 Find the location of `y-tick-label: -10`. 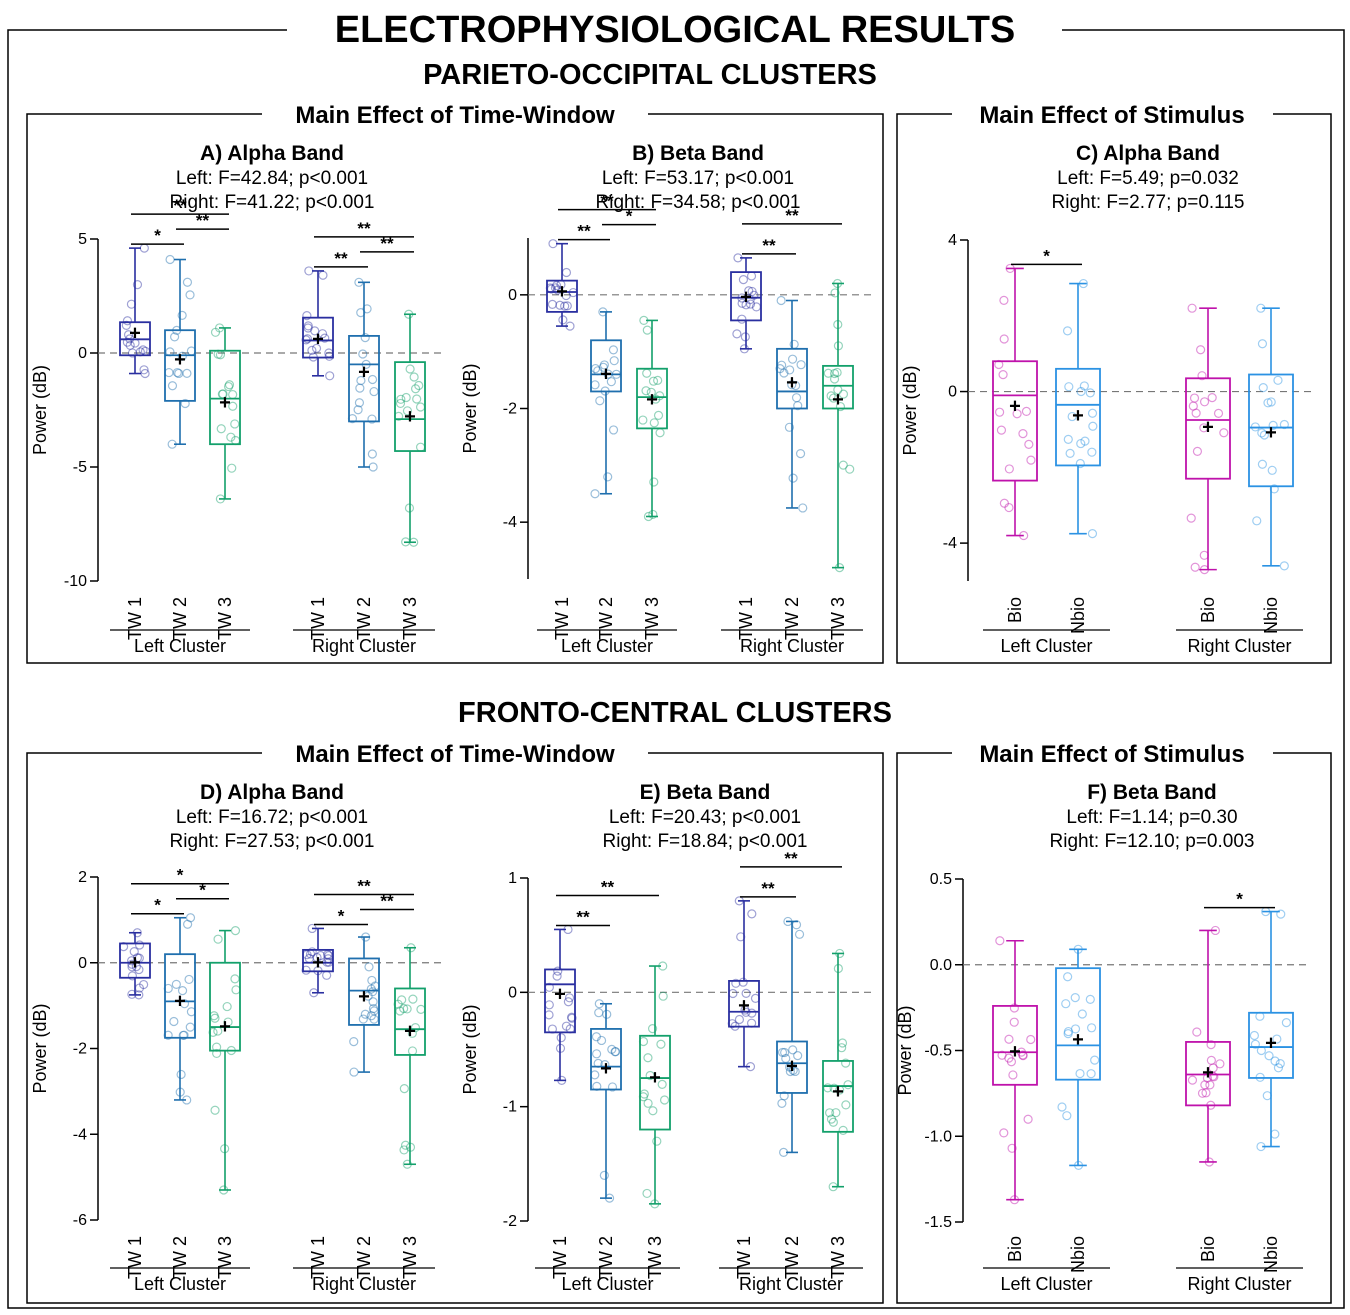

y-tick-label: -10 is located at coordinates (75, 581).